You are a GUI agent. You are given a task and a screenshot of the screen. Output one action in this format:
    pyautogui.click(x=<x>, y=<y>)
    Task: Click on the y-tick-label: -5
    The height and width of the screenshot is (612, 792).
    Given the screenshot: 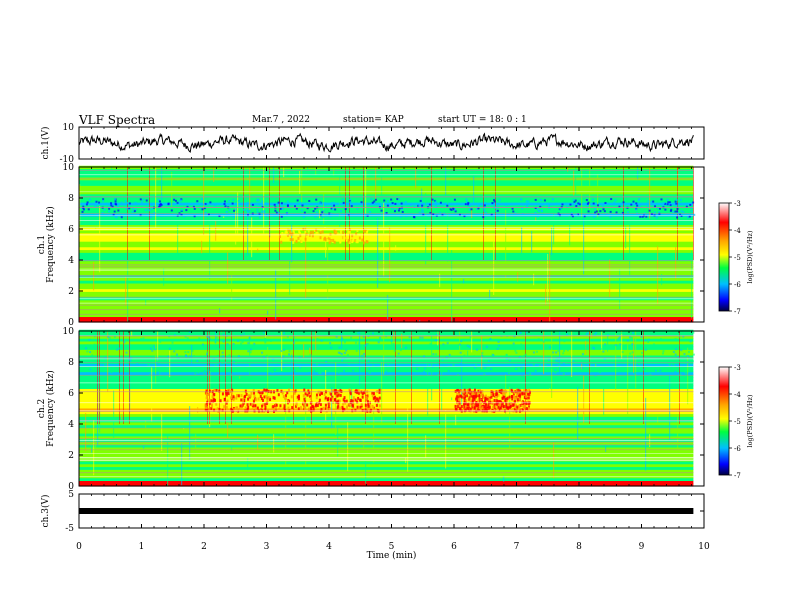 What is the action you would take?
    pyautogui.click(x=69, y=529)
    